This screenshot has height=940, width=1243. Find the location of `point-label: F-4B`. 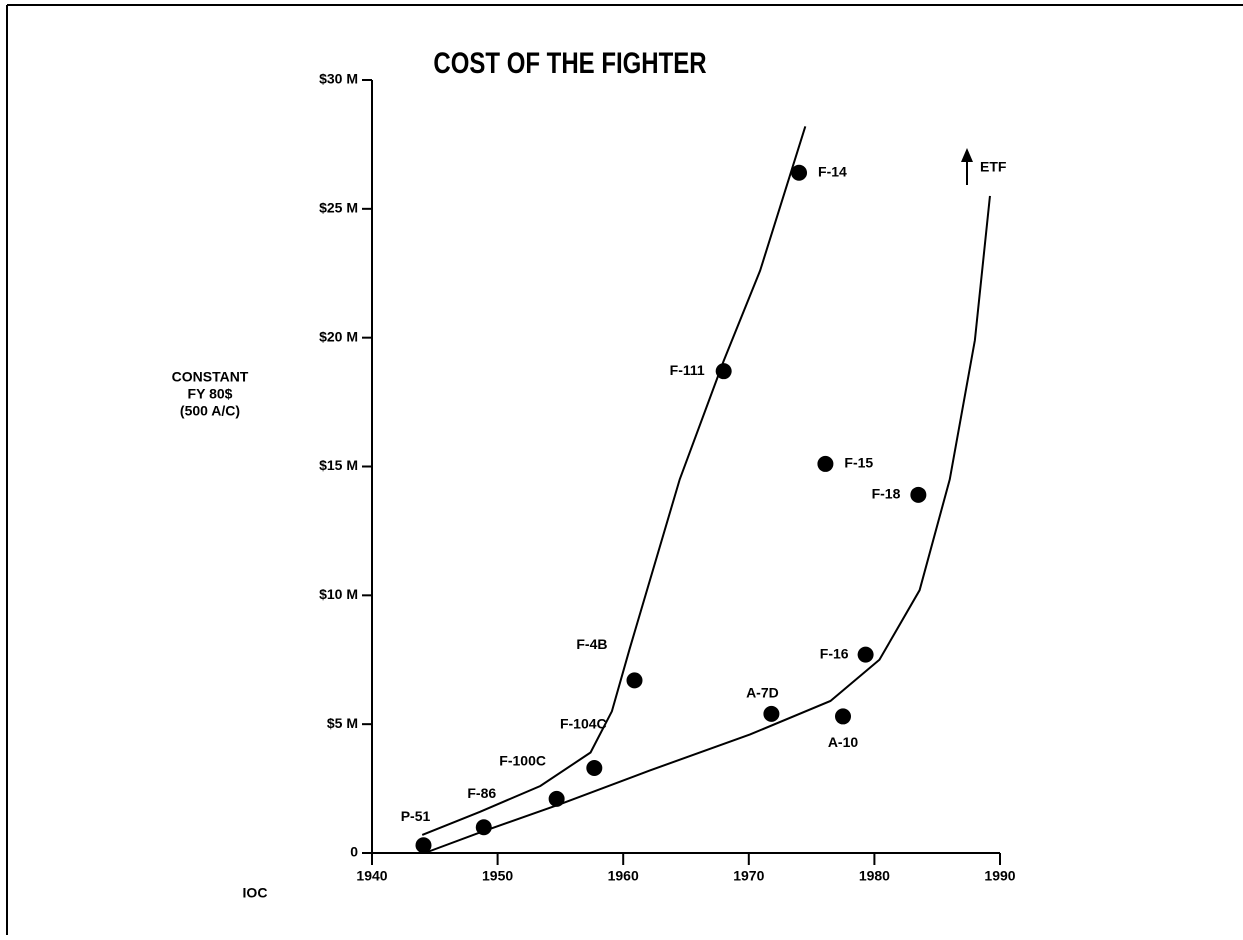

point-label: F-4B is located at coordinates (591, 644).